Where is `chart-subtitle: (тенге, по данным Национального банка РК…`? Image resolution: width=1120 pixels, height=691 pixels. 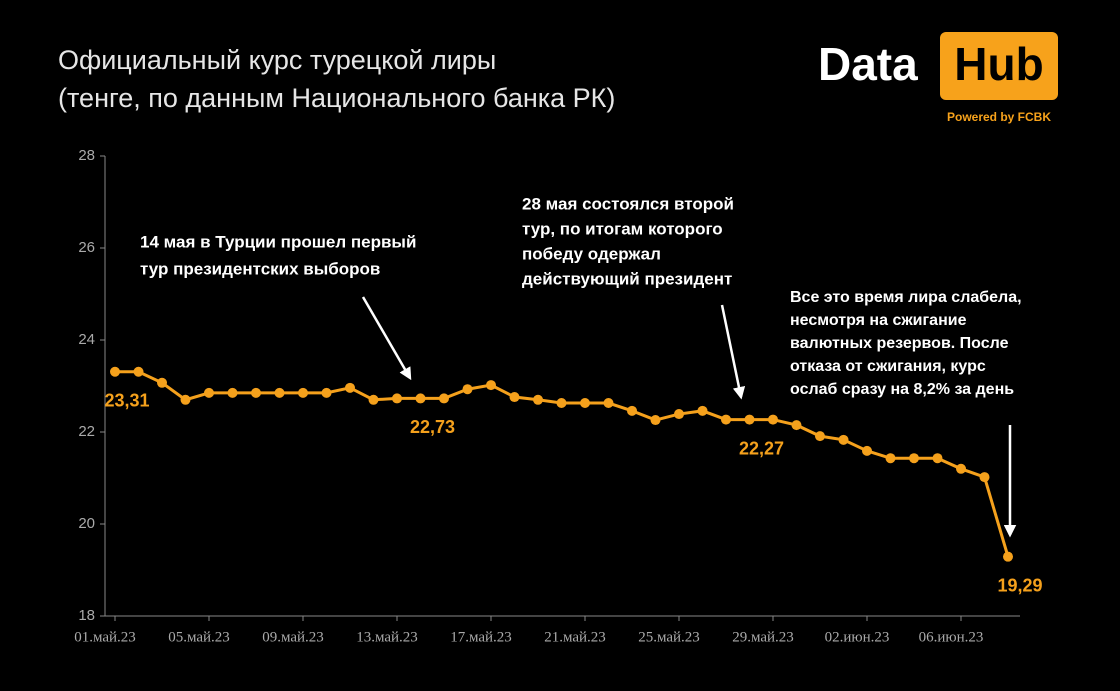 chart-subtitle: (тенге, по данным Национального банка РК… is located at coordinates (336, 98).